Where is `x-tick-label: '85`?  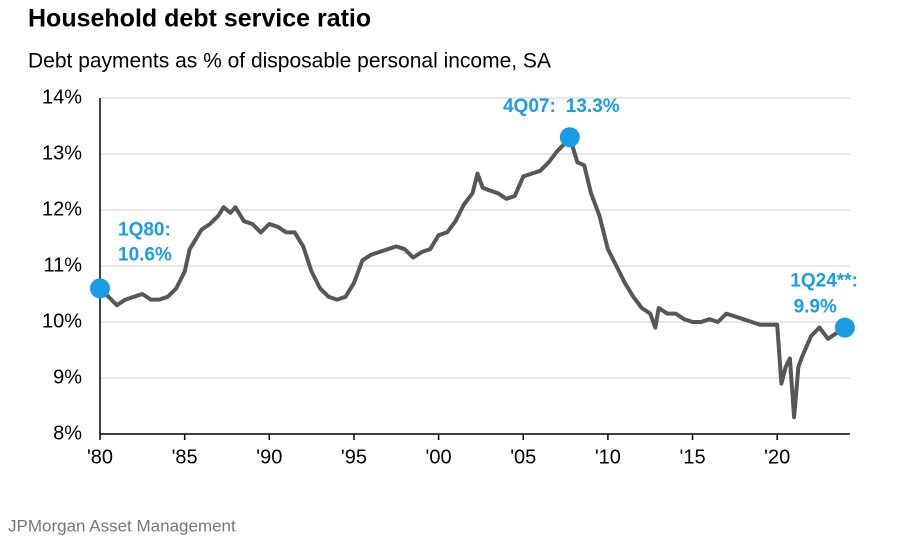
x-tick-label: '85 is located at coordinates (185, 457).